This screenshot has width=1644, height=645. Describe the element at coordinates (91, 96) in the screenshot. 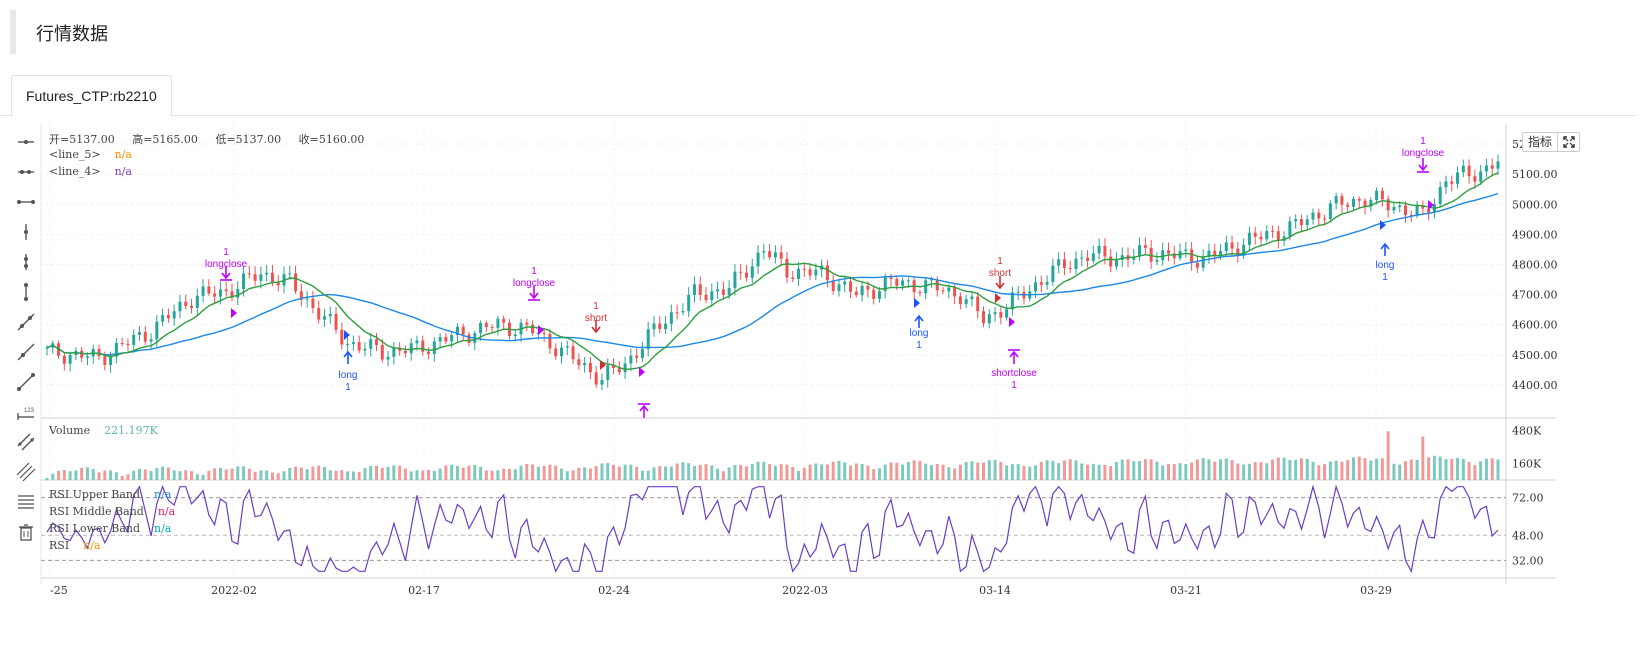

I see `tab-futures-ctp-rb2210: Futures_CTP:rb2210` at that location.